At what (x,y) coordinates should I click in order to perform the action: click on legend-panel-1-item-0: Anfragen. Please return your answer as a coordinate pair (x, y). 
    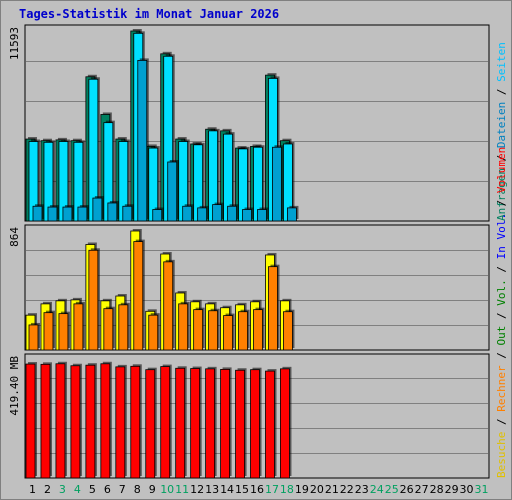
    Looking at the image, I should click on (501, 194).